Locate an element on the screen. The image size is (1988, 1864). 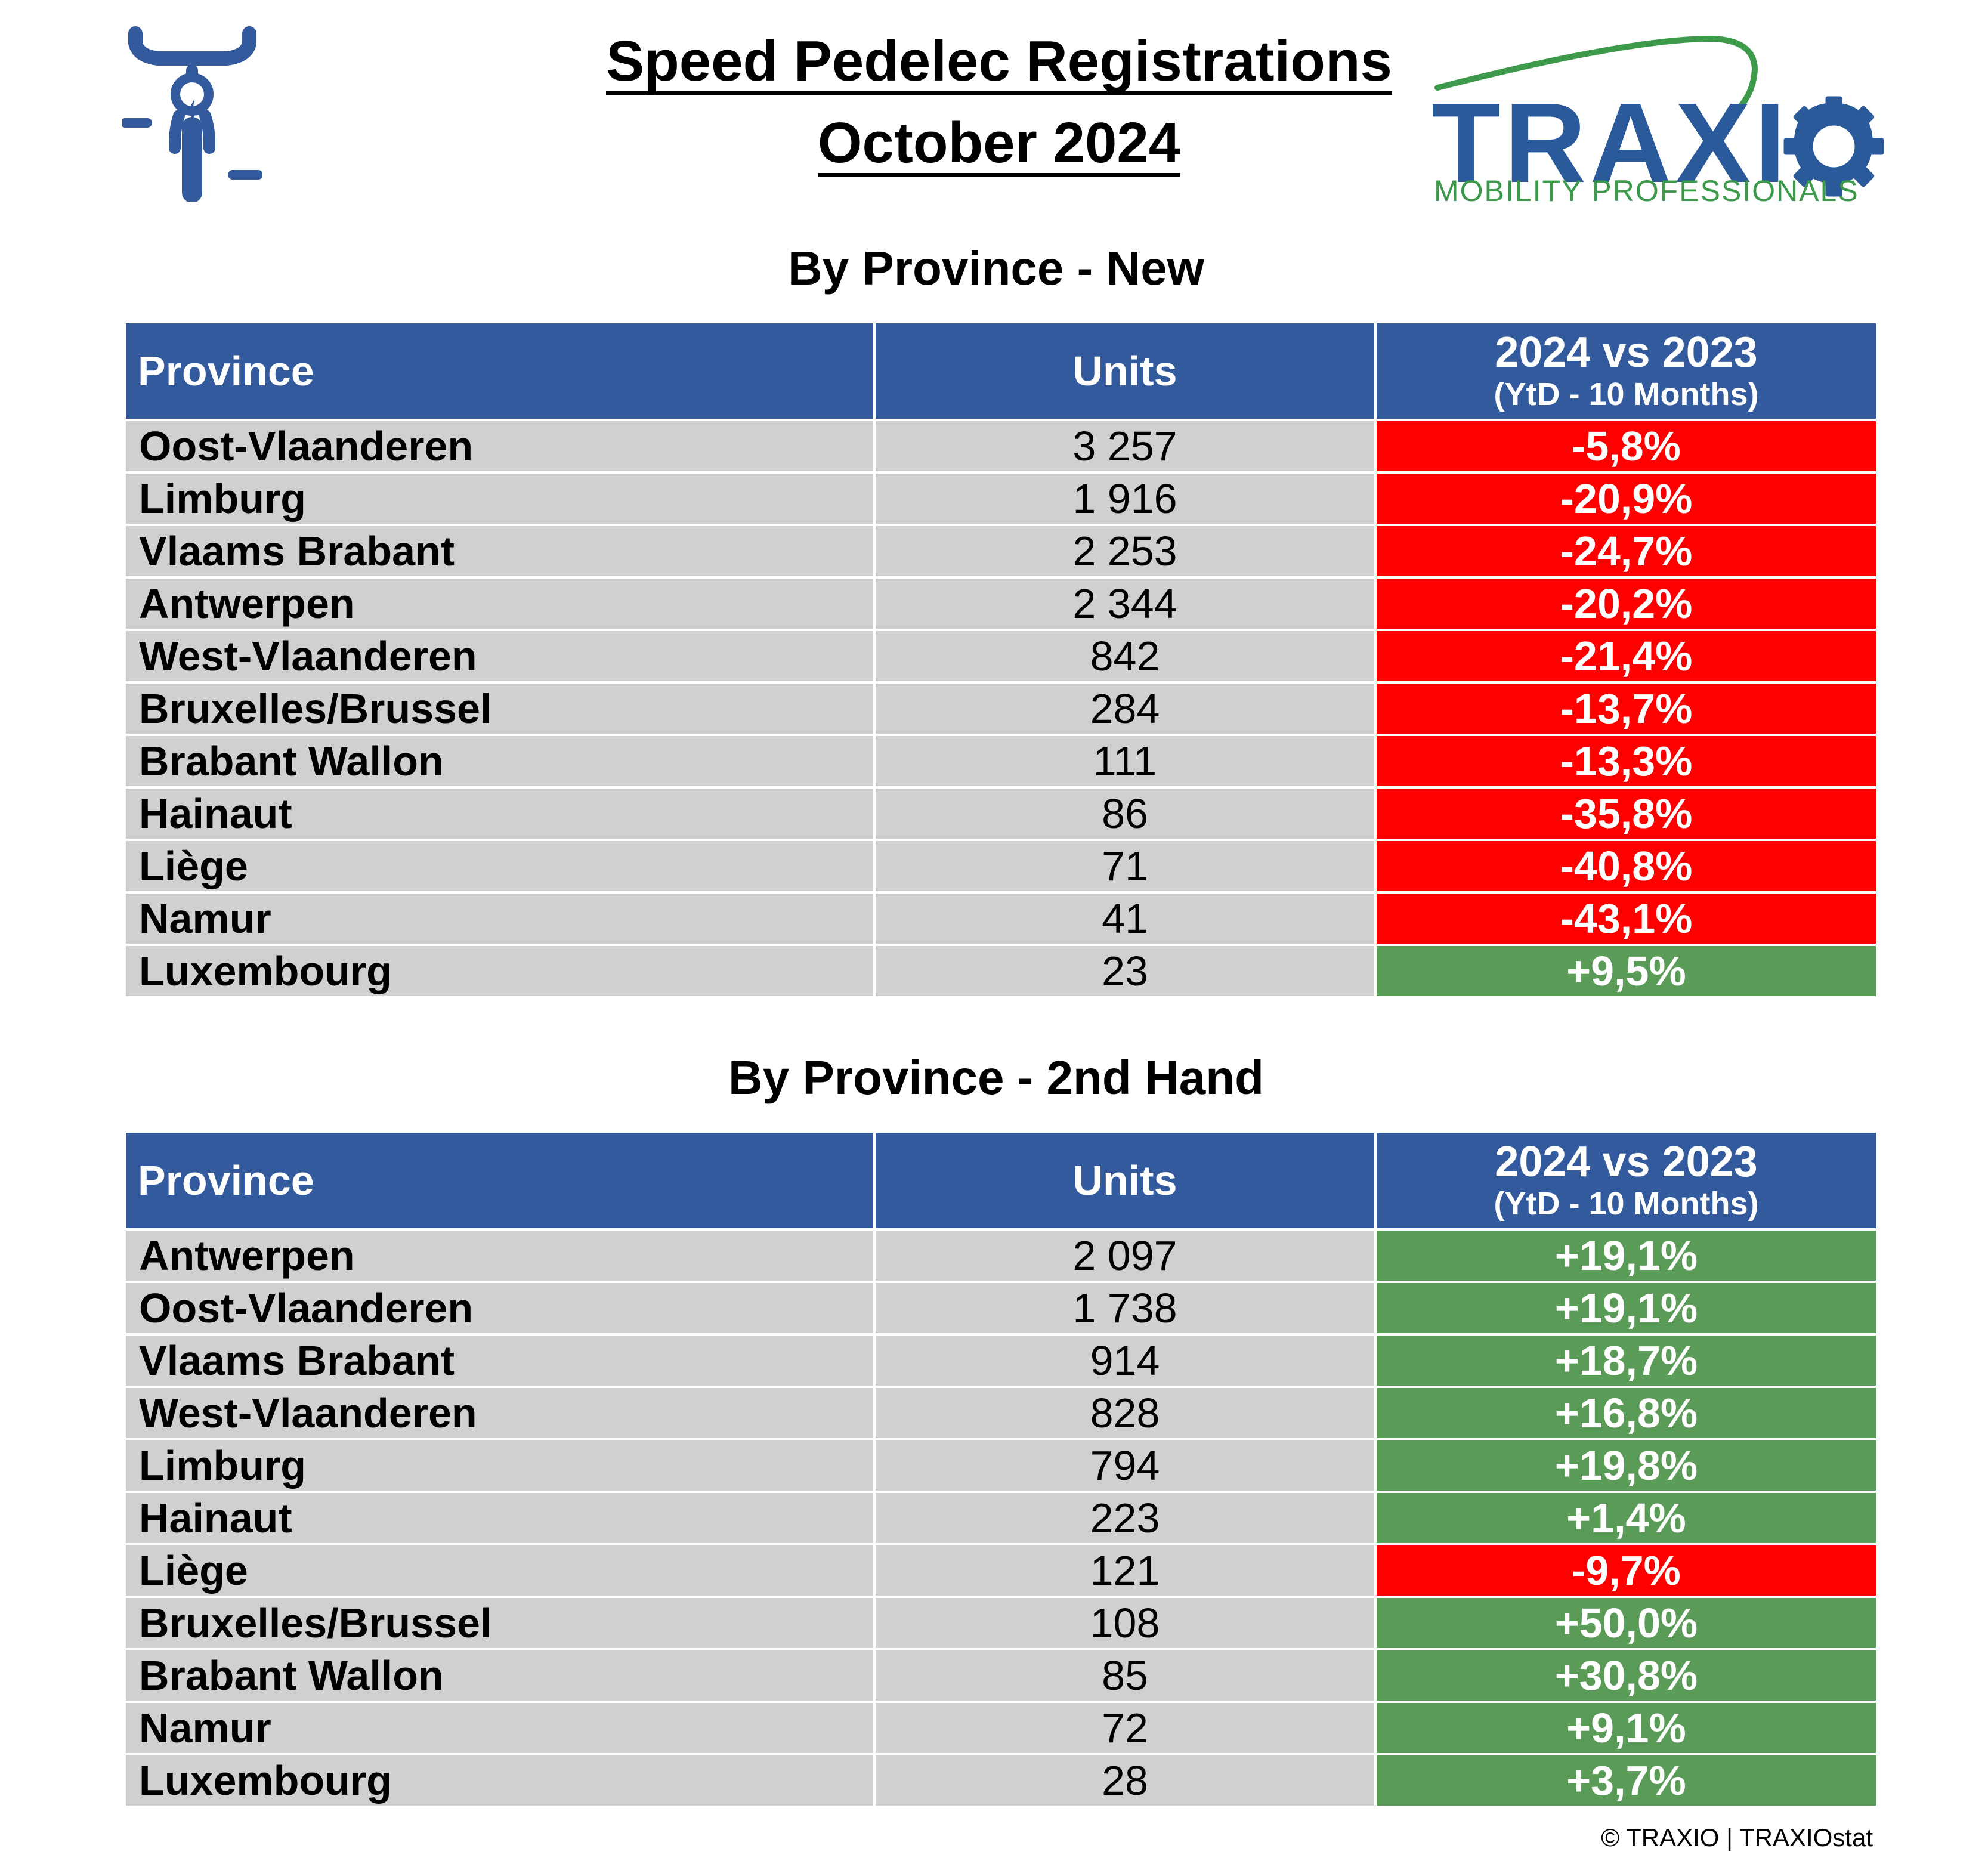
logo-swoosh-icon is located at coordinates (1596, 77).